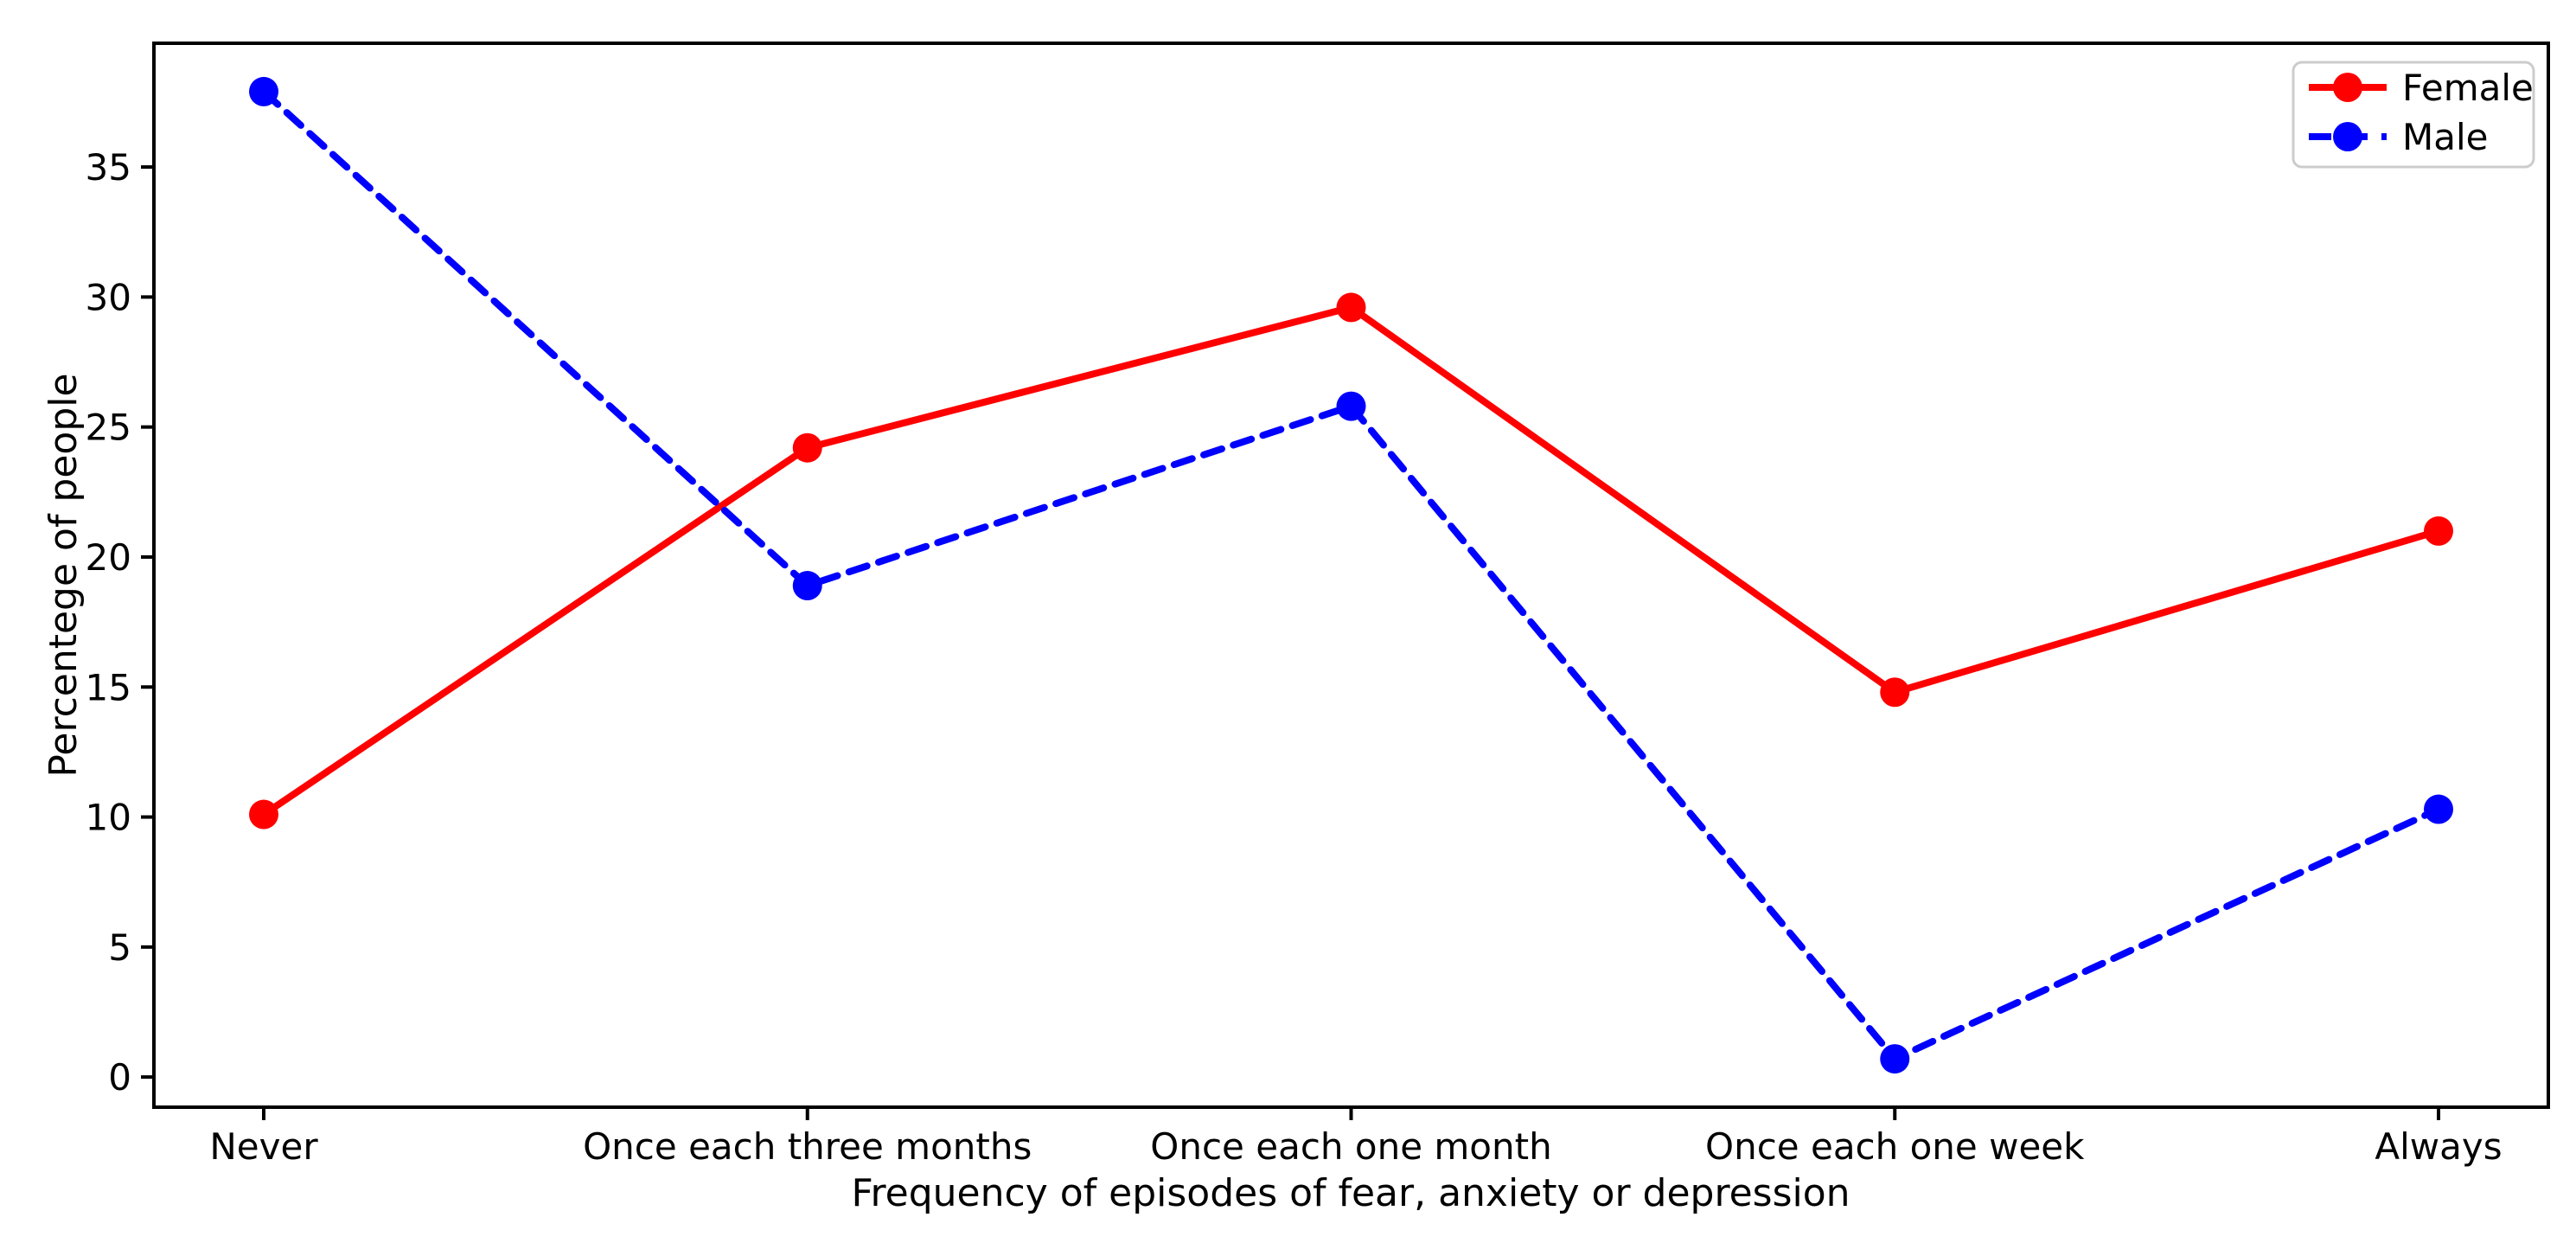 This screenshot has width=2576, height=1243. What do you see at coordinates (119, 1078) in the screenshot?
I see `y-tick-label: 0` at bounding box center [119, 1078].